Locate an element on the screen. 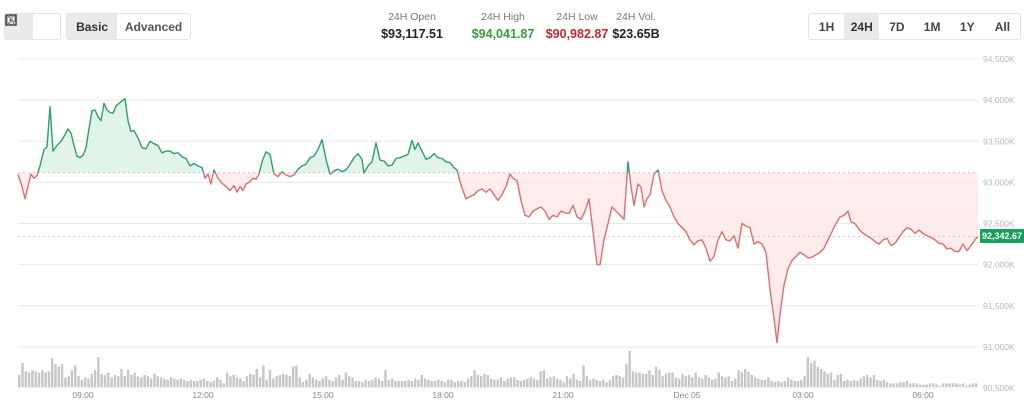 The width and height of the screenshot is (1024, 402). y-axis-label: 91,000K is located at coordinates (999, 347).